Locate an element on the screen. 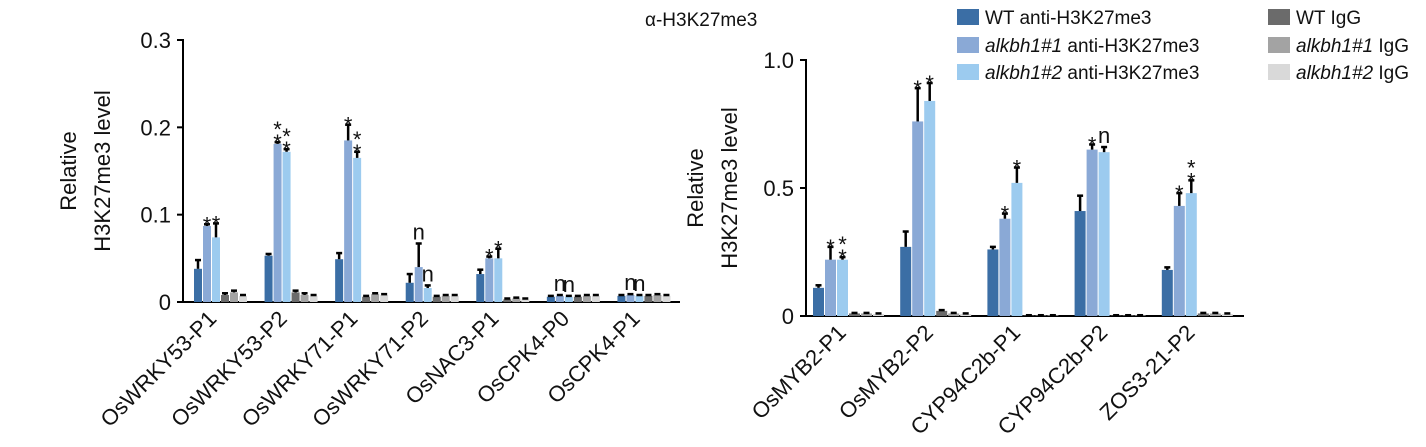  bar-oswrky71-p2-s4 is located at coordinates (445, 298).